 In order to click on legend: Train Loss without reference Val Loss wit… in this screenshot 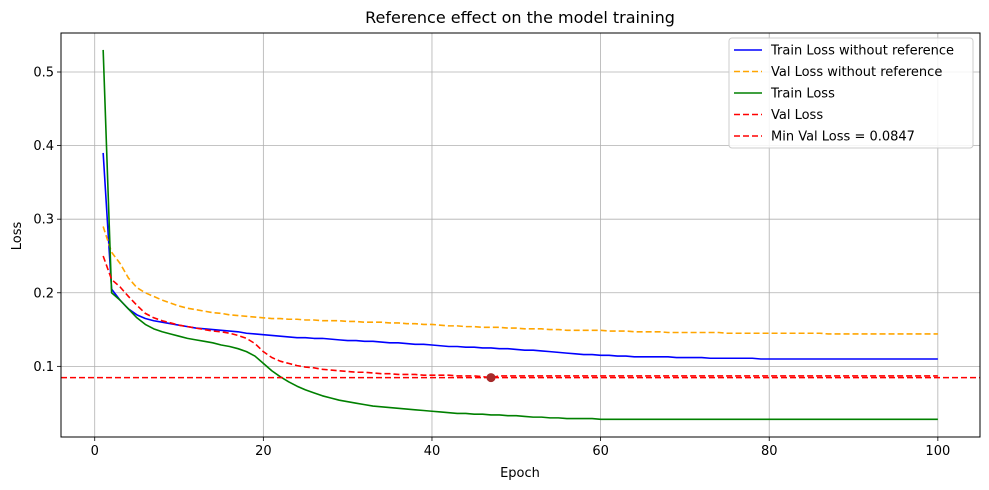, I will do `click(851, 93)`.